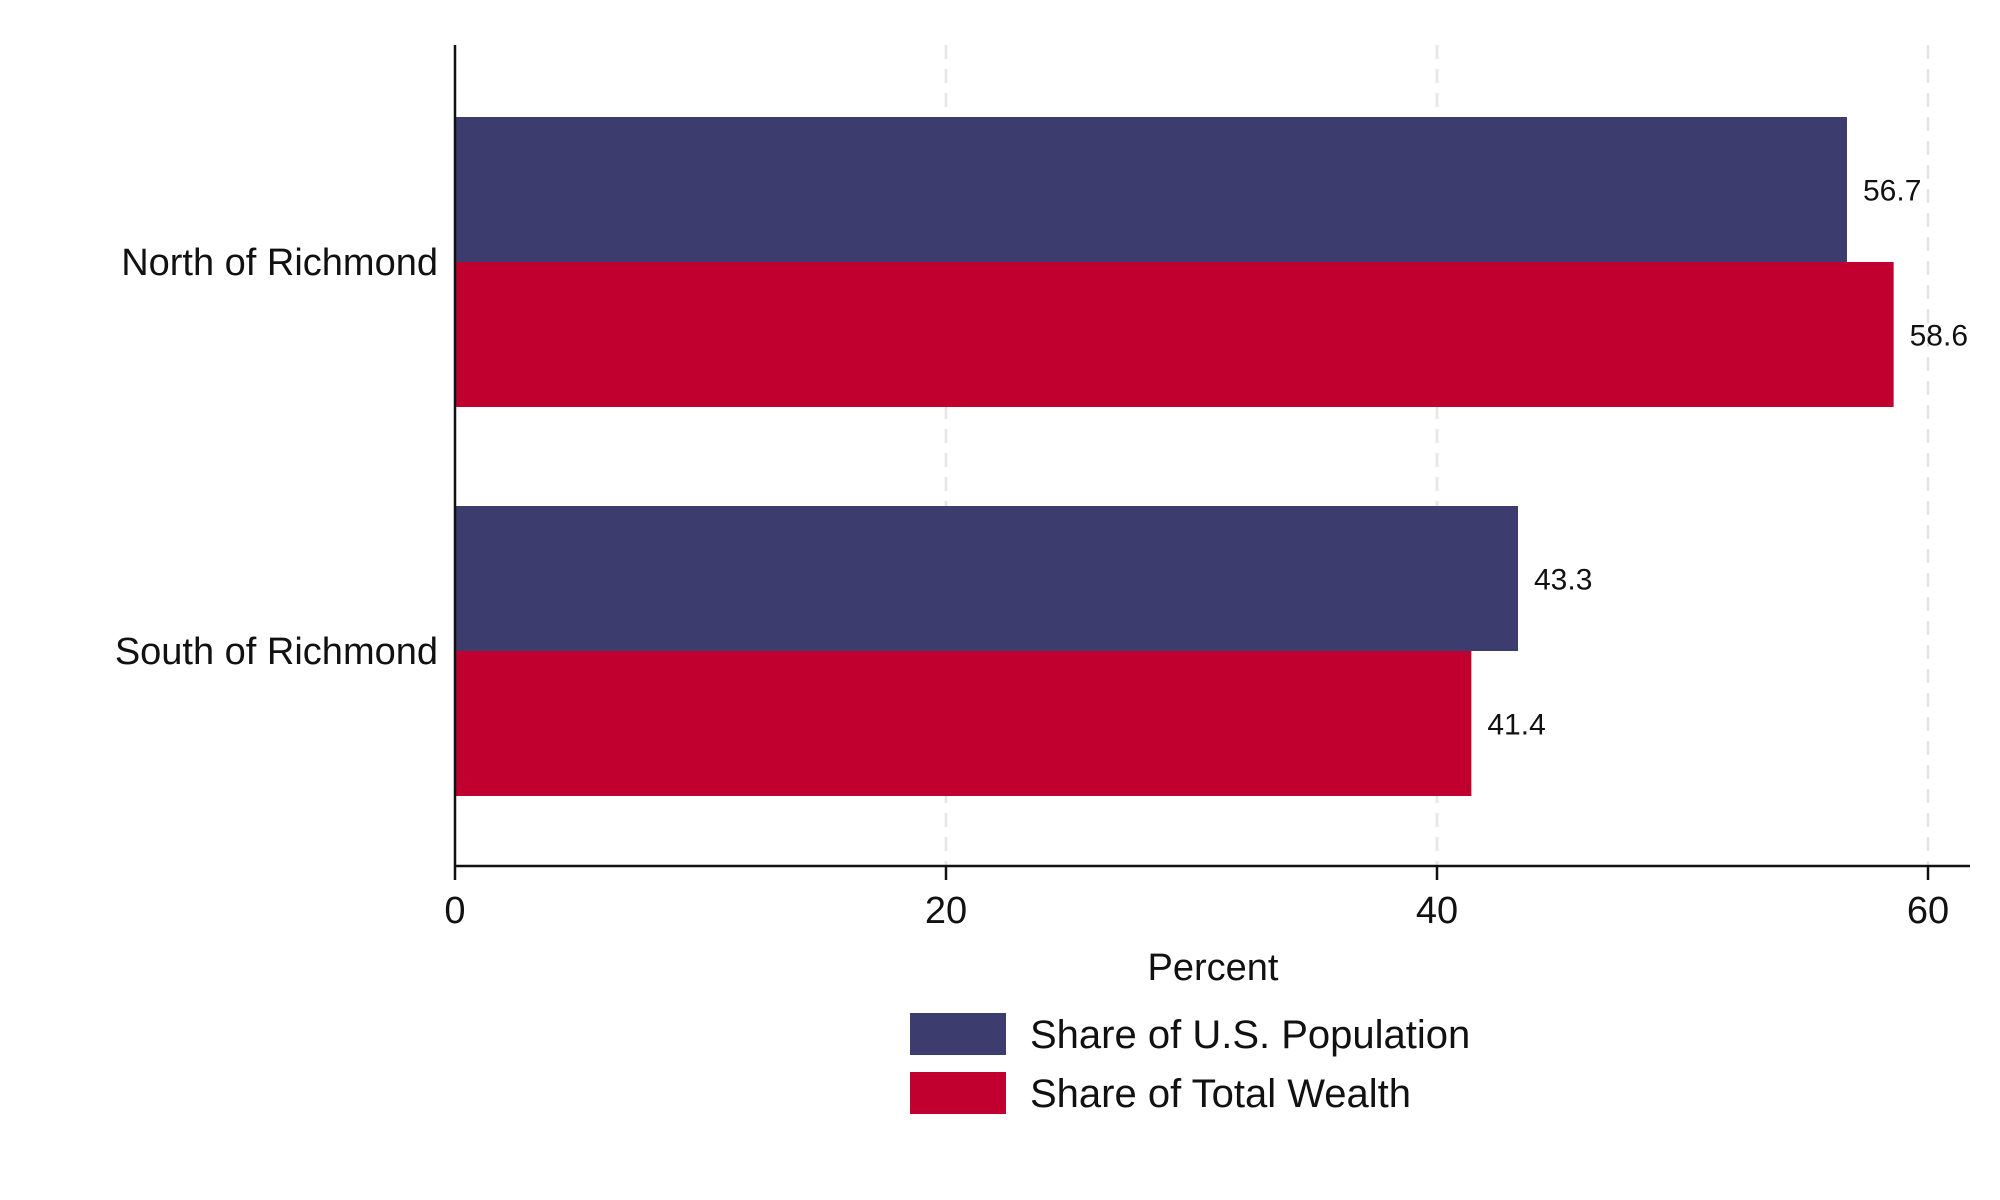 Image resolution: width=2000 pixels, height=1200 pixels. What do you see at coordinates (1196, 899) in the screenshot?
I see `x-axis-ticks: 0 20 40 60` at bounding box center [1196, 899].